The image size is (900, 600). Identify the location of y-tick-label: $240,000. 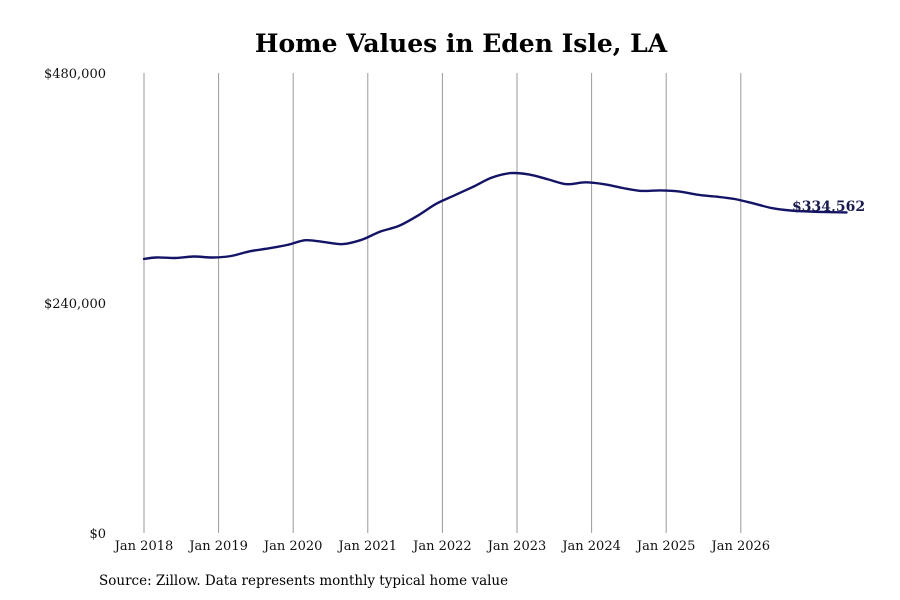
(75, 304).